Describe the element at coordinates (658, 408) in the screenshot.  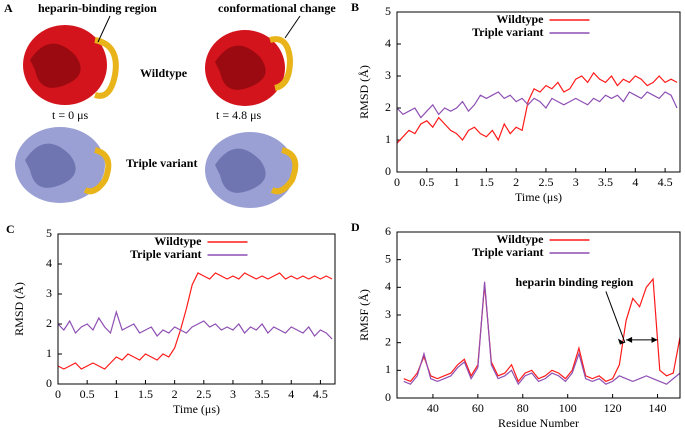
I see `x-tick-label: 140` at that location.